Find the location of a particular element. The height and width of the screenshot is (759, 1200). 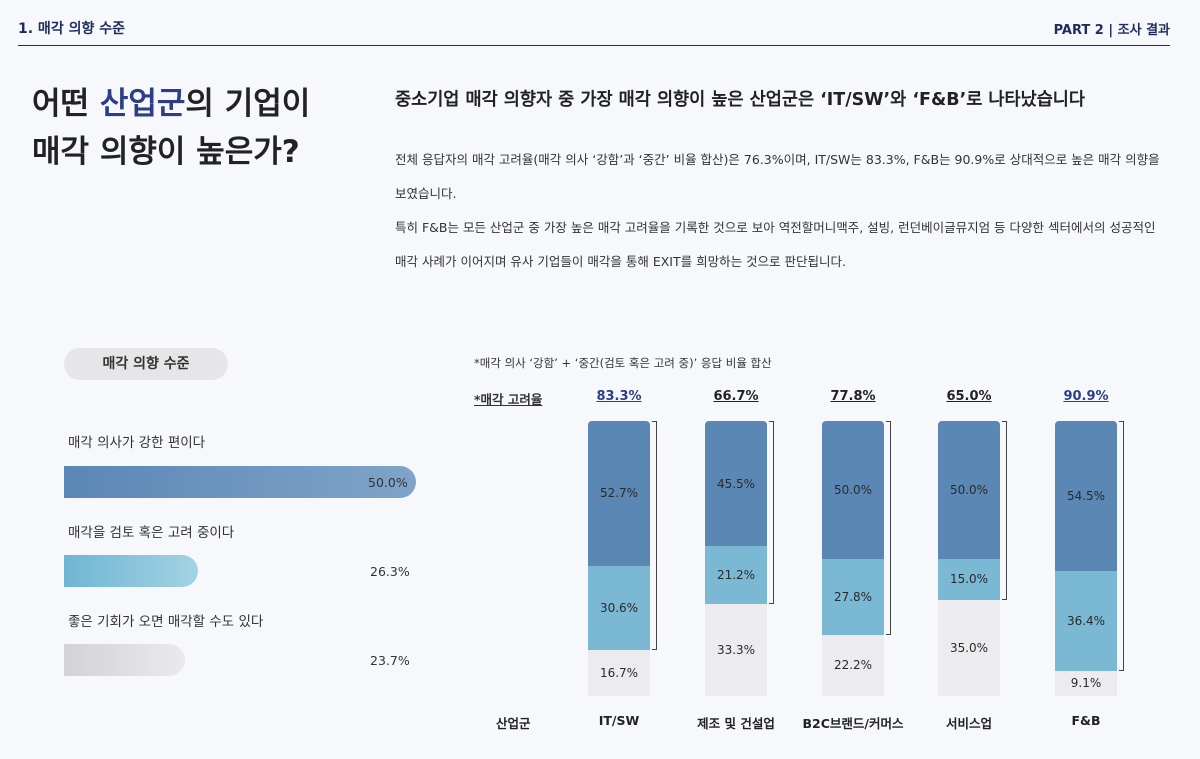

bar-segment: 21.2% is located at coordinates (736, 575).